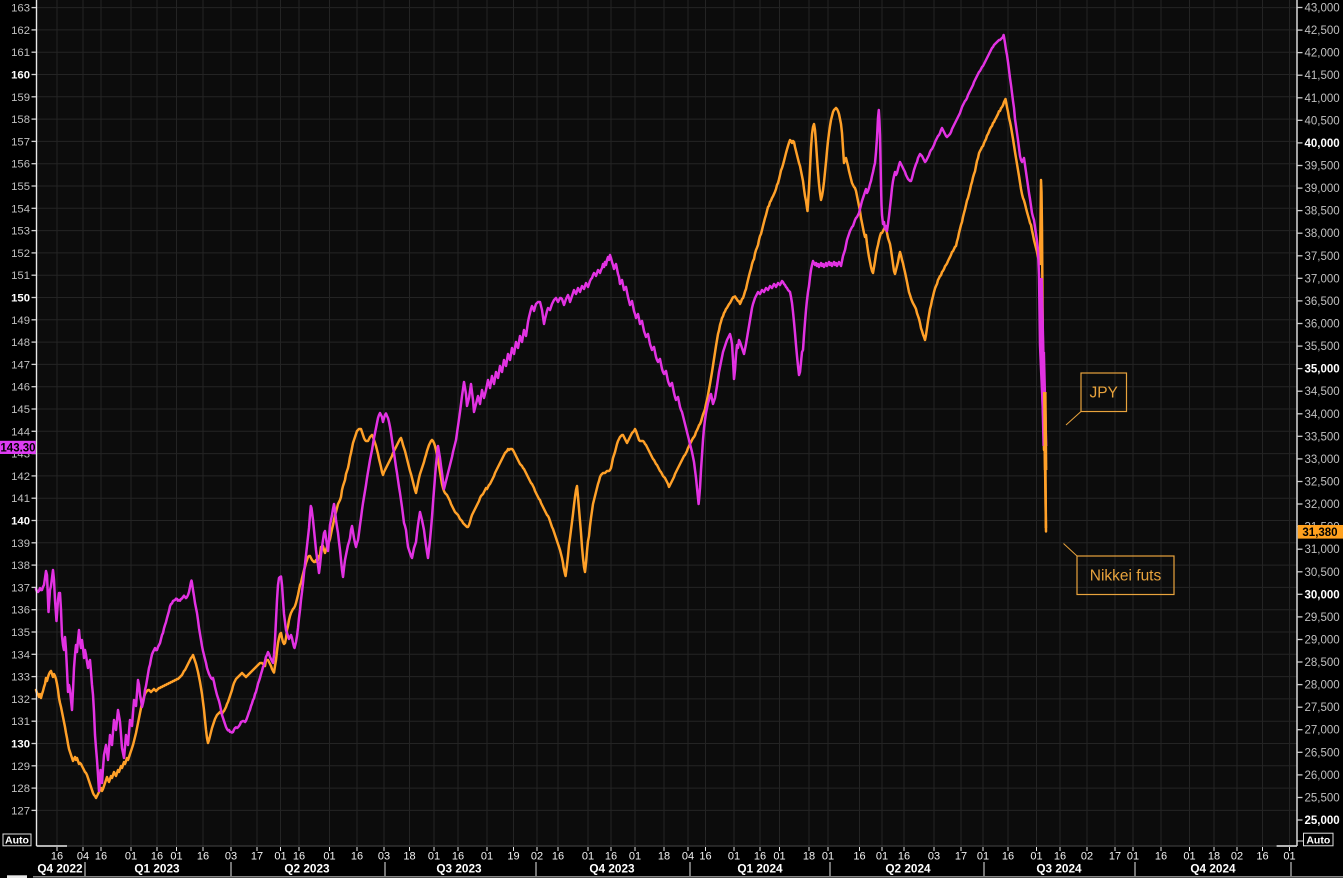 This screenshot has width=1343, height=878. Describe the element at coordinates (1322, 799) in the screenshot. I see `svg-text: 25,500` at that location.